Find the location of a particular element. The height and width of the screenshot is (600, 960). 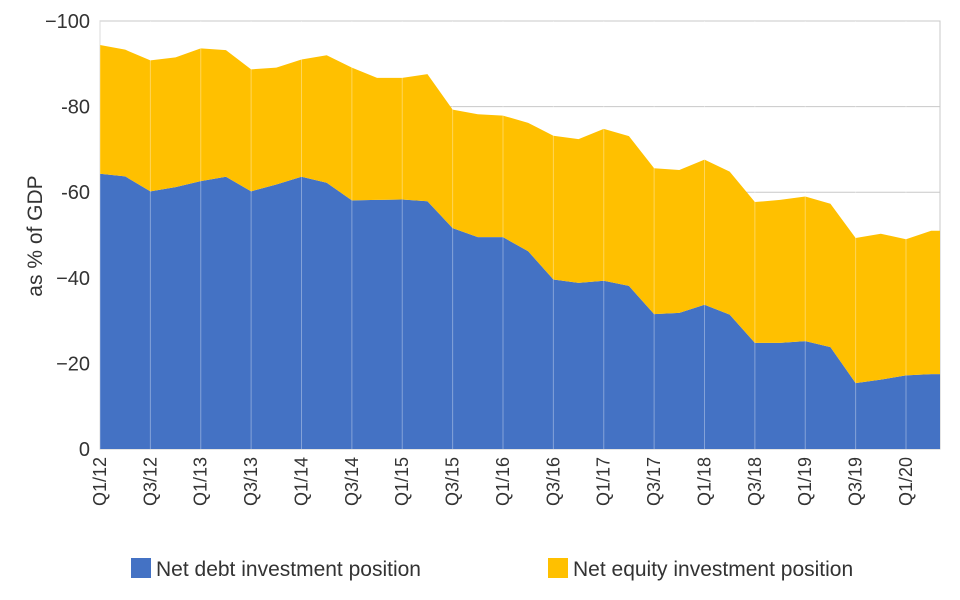

y-tick-label: −40 is located at coordinates (73, 279).